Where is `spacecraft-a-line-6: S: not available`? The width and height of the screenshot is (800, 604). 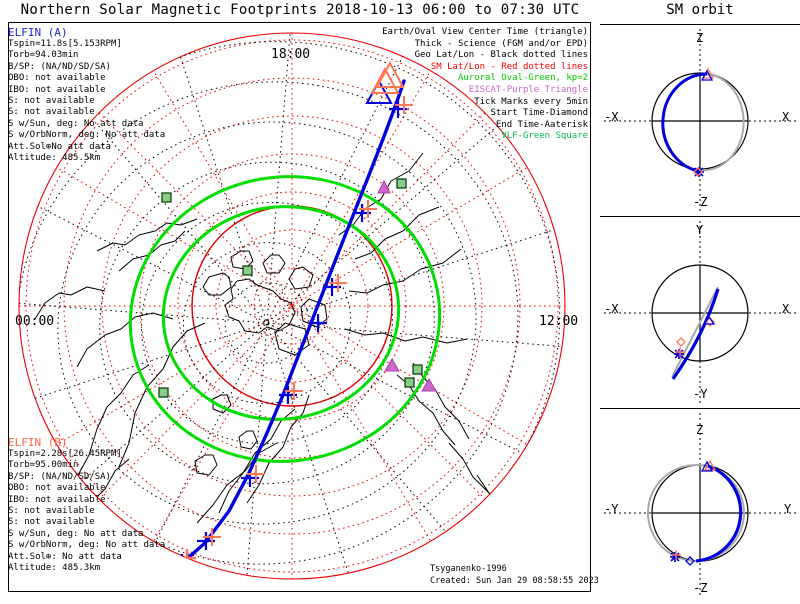
spacecraft-a-line-6: S: not available is located at coordinates (51, 112).